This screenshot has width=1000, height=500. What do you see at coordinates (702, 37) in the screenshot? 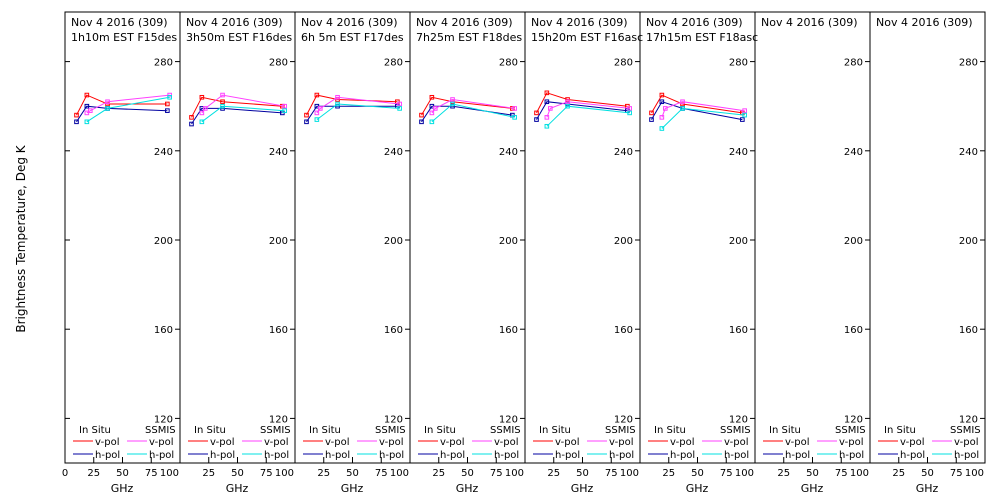
I see `panel-subtitle: 17h15m EST F18asc` at bounding box center [702, 37].